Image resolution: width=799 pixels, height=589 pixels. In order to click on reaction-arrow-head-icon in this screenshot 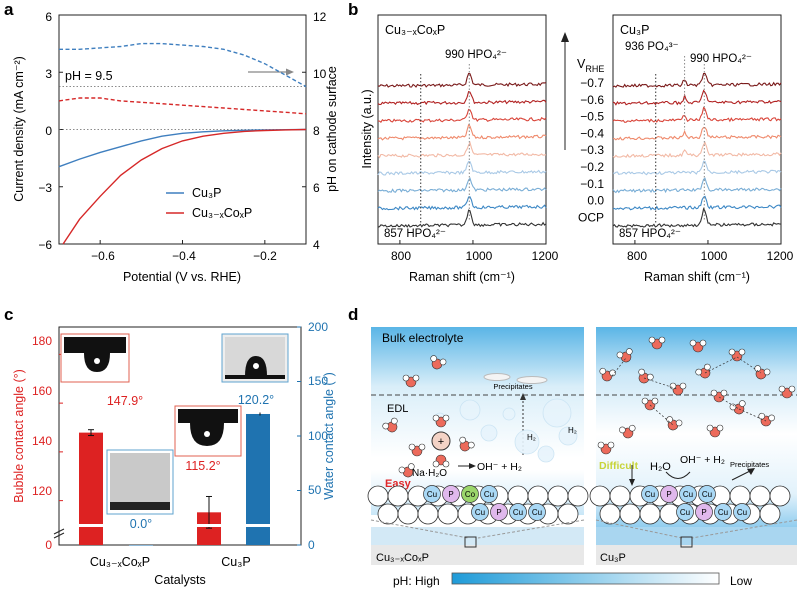, I will do `click(472, 466)`.